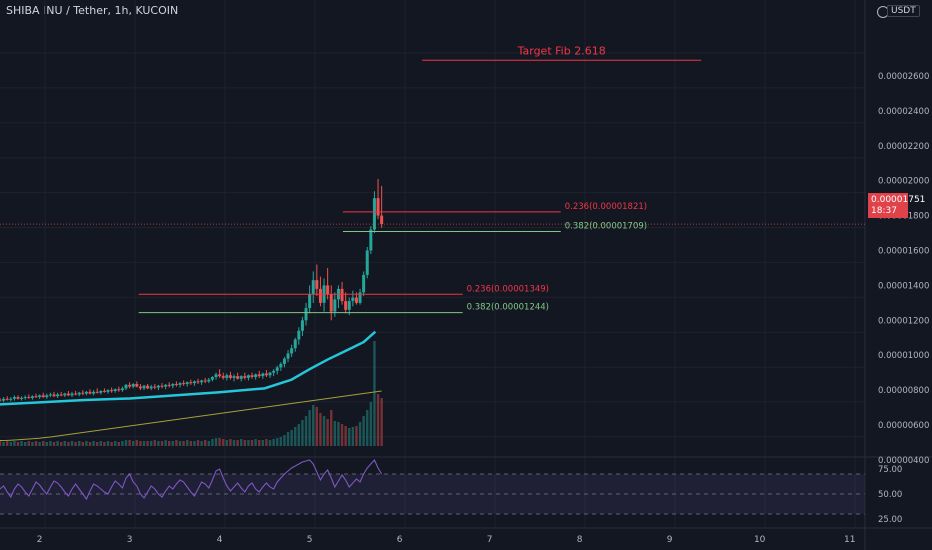 This screenshot has width=932, height=550. Describe the element at coordinates (903, 391) in the screenshot. I see `price-axis-tick: 0.00000800` at that location.